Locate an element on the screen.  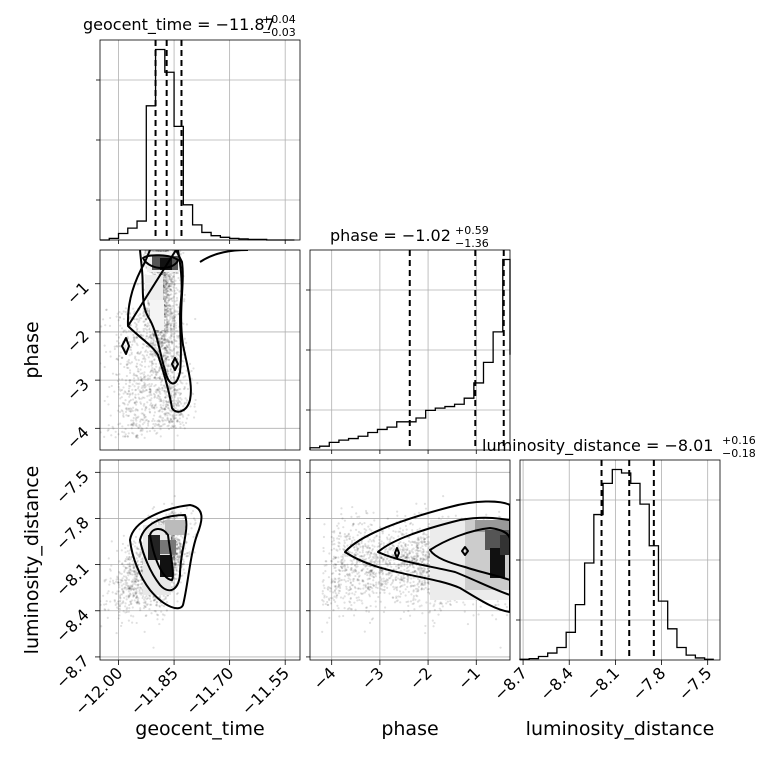
contour-line is located at coordinates (224, 256).